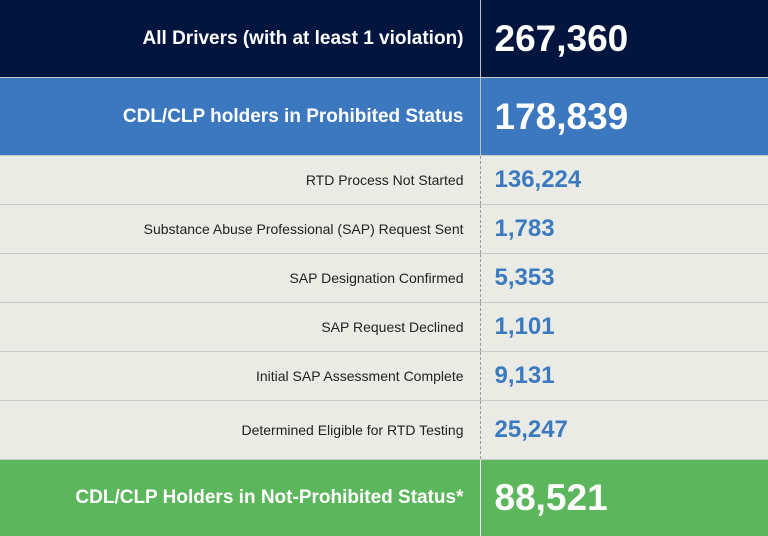  What do you see at coordinates (240, 376) in the screenshot?
I see `row-label: Initial SAP Assessment Complete` at bounding box center [240, 376].